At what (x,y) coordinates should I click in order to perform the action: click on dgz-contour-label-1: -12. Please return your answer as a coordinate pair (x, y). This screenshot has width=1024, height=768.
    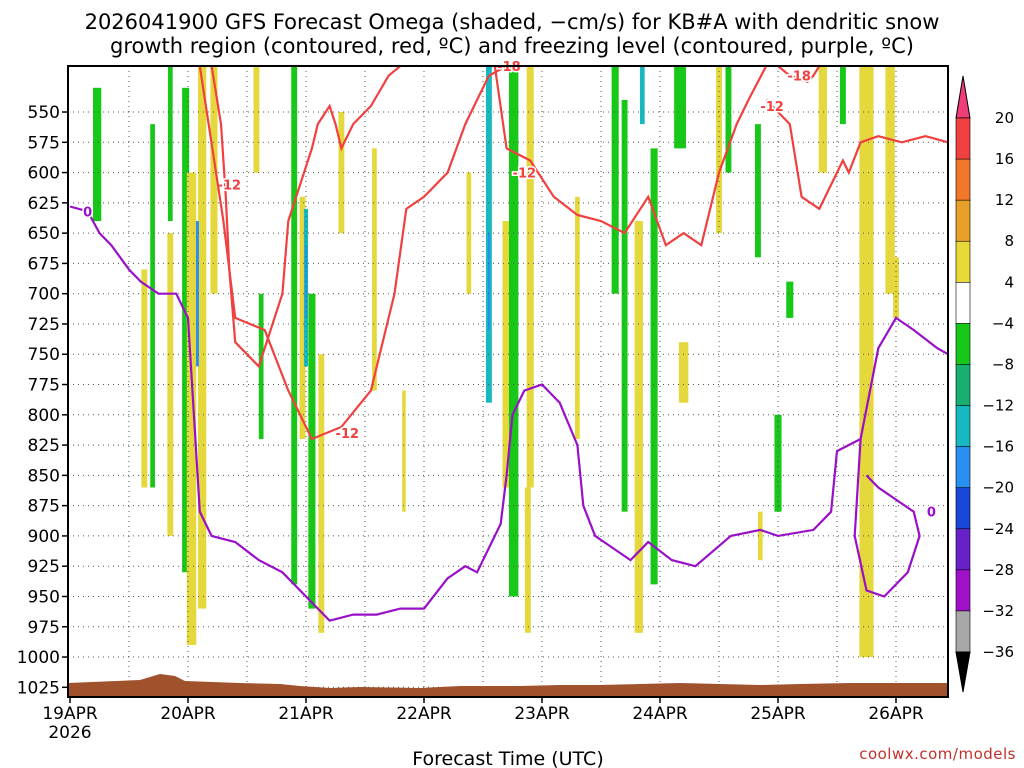
    Looking at the image, I should click on (348, 434).